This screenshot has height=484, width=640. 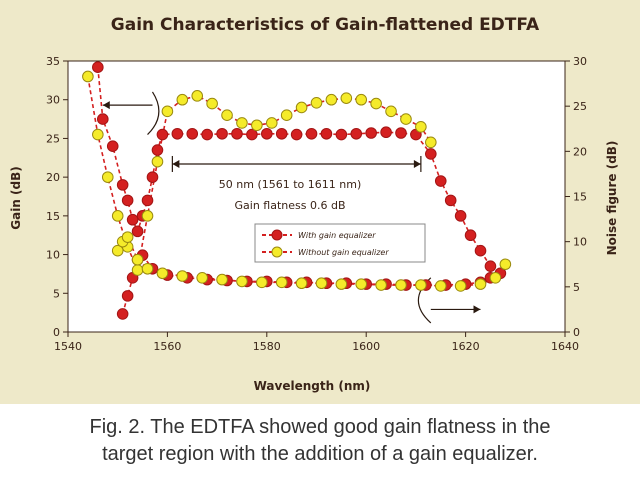 I want to click on x-axis-label: Wavelength (nm), so click(x=312, y=386).